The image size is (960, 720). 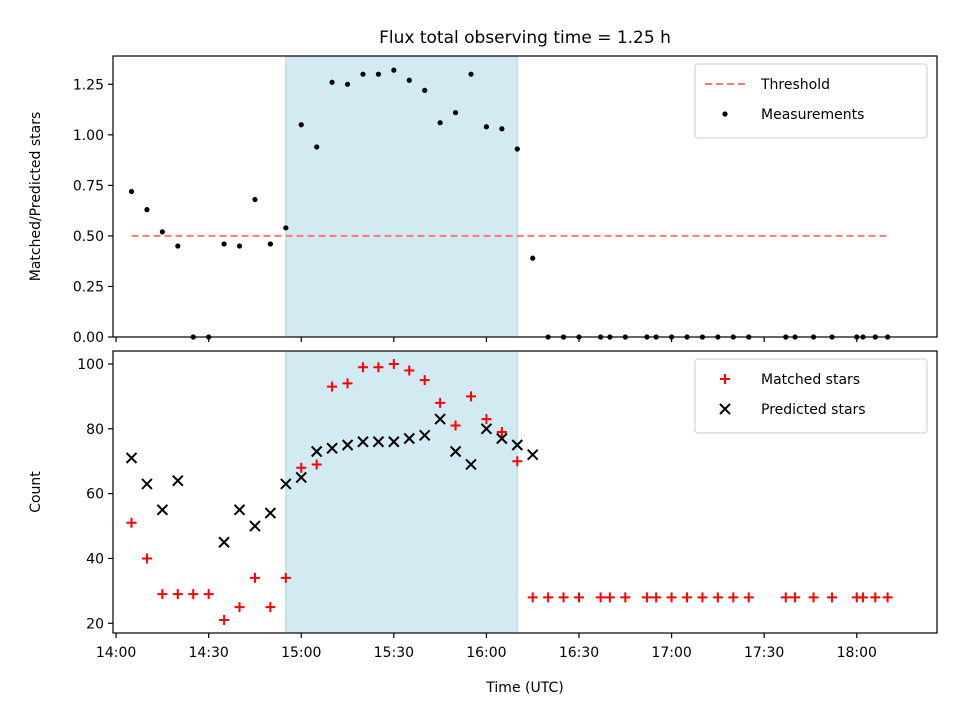 I want to click on legend-label: Predicted stars, so click(x=813, y=410).